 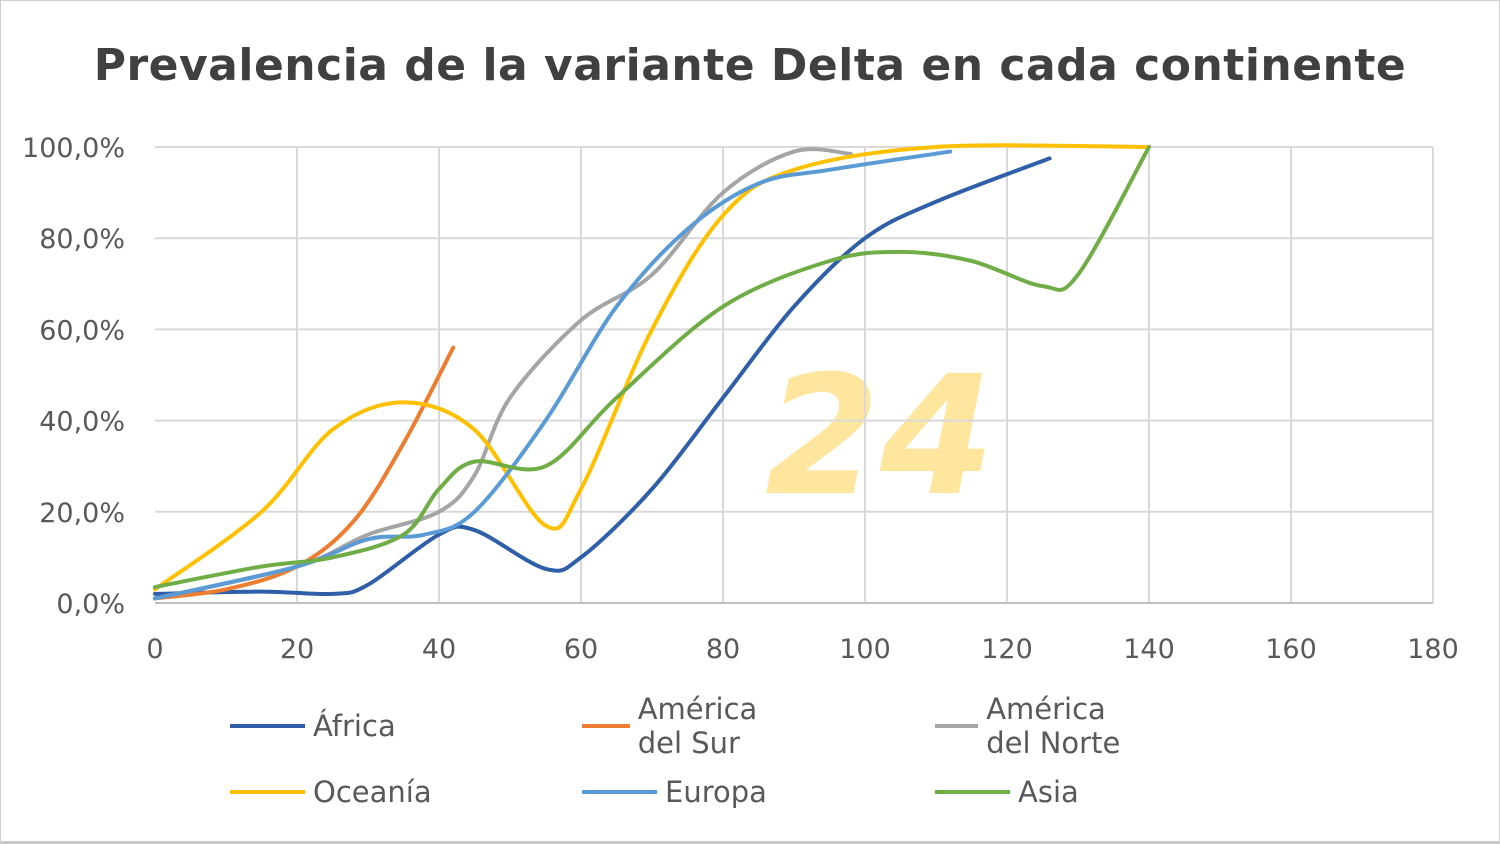 I want to click on legend-label: América del Norte, so click(x=1053, y=726).